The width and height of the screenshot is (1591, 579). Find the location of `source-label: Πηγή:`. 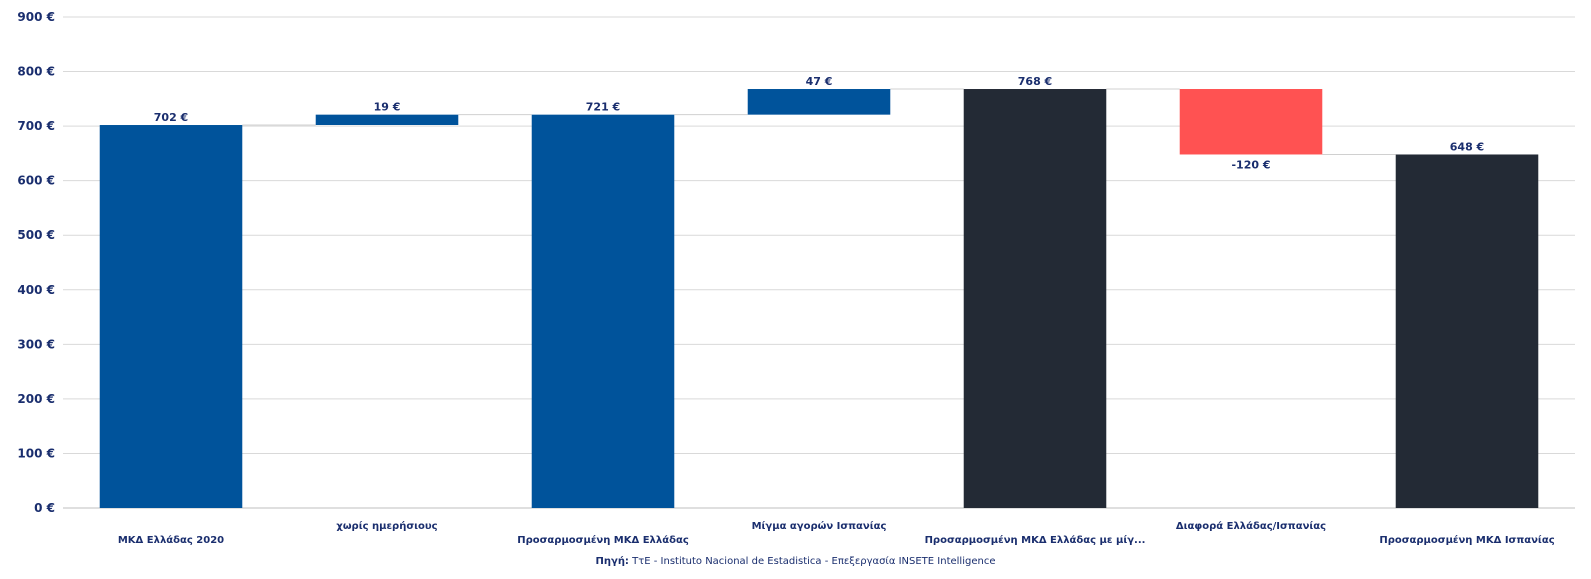

source-label: Πηγή: is located at coordinates (612, 561).